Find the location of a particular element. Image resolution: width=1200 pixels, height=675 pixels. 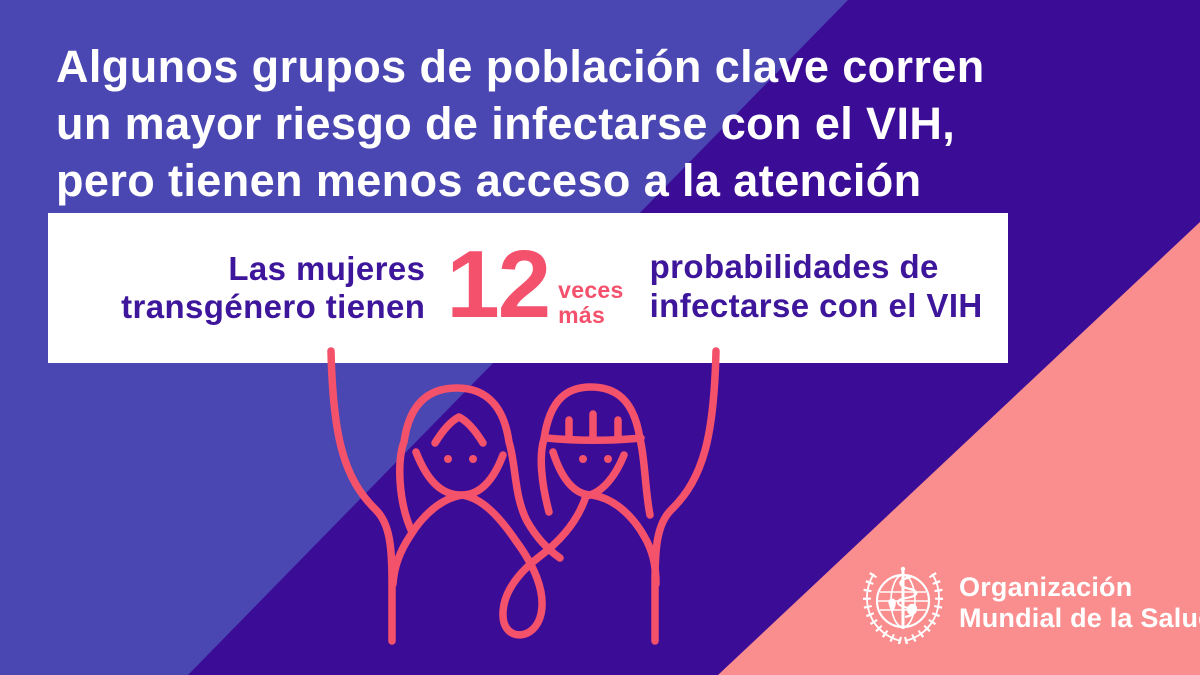

stat-unit-line-1: veces is located at coordinates (591, 290).